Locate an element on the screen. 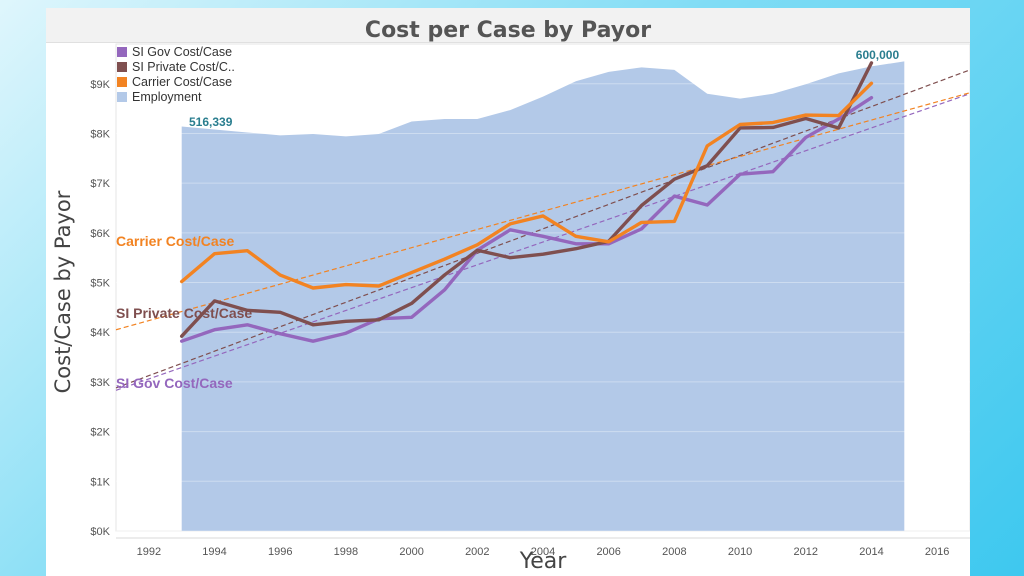 Image resolution: width=1024 pixels, height=576 pixels. x-tick-label: 2000 is located at coordinates (411, 552).